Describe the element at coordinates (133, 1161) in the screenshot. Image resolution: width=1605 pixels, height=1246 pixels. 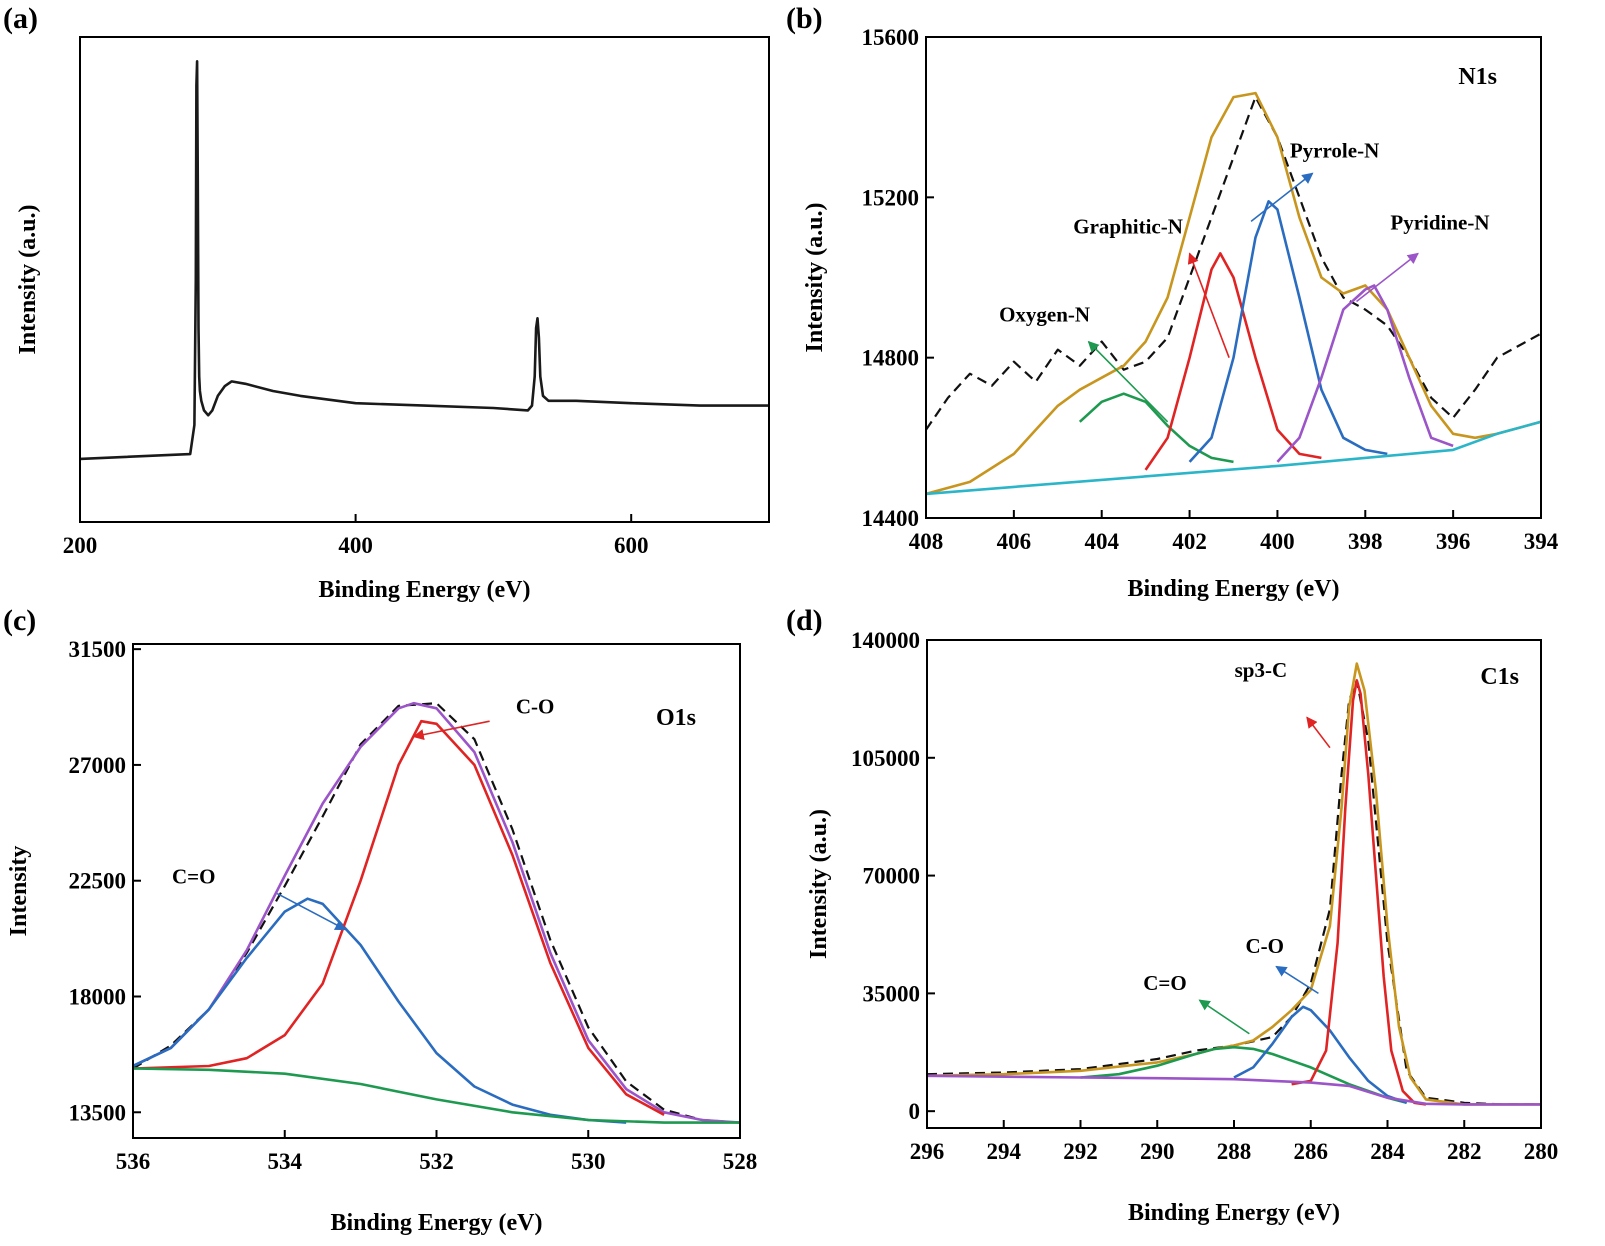
I see `x-tick-label: 536` at that location.